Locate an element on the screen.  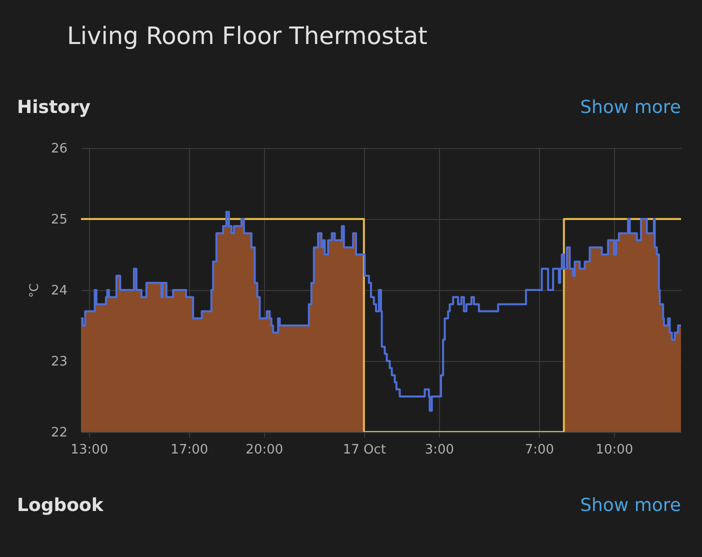
x-tick-label: 17:00 is located at coordinates (189, 450).